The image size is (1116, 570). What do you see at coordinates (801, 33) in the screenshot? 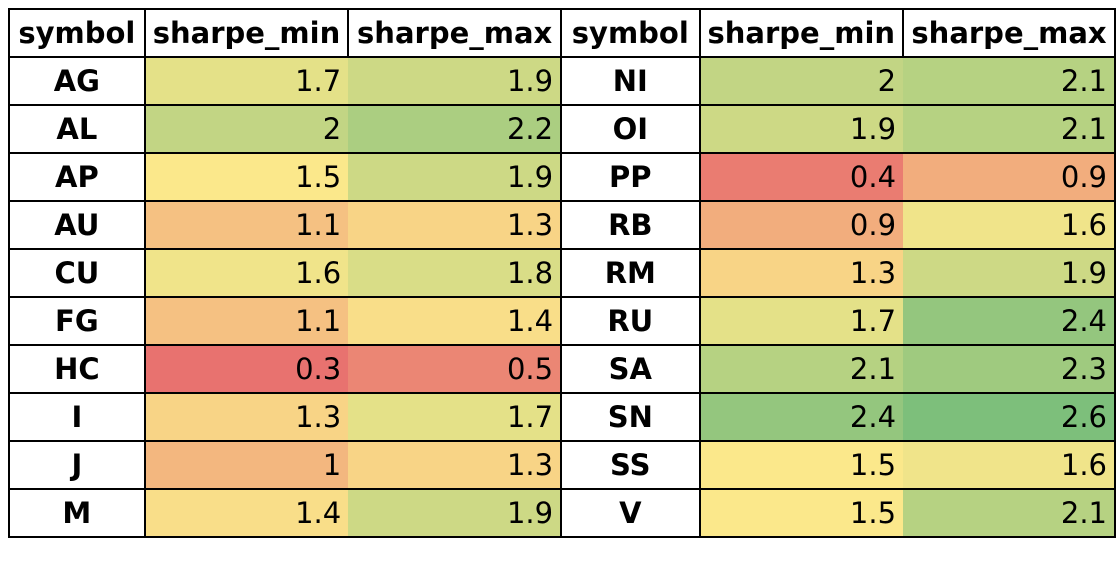
I see `header-sharpe-min-right: sharpe_min` at bounding box center [801, 33].